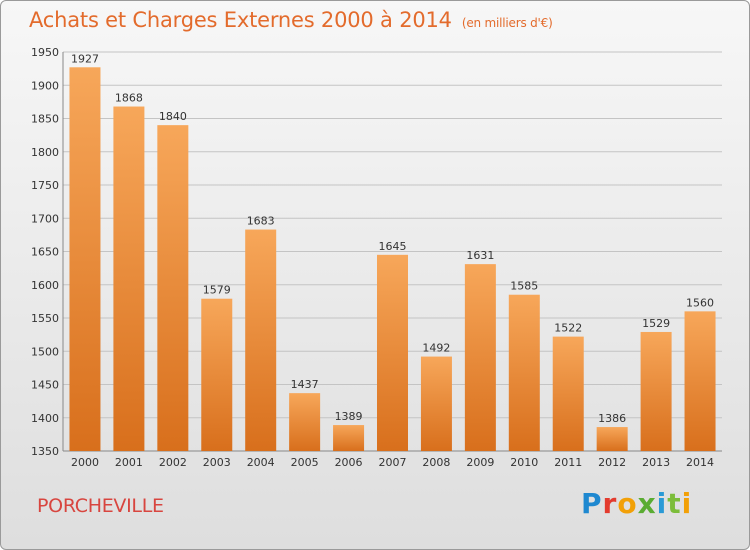  I want to click on bar-2005, so click(305, 422).